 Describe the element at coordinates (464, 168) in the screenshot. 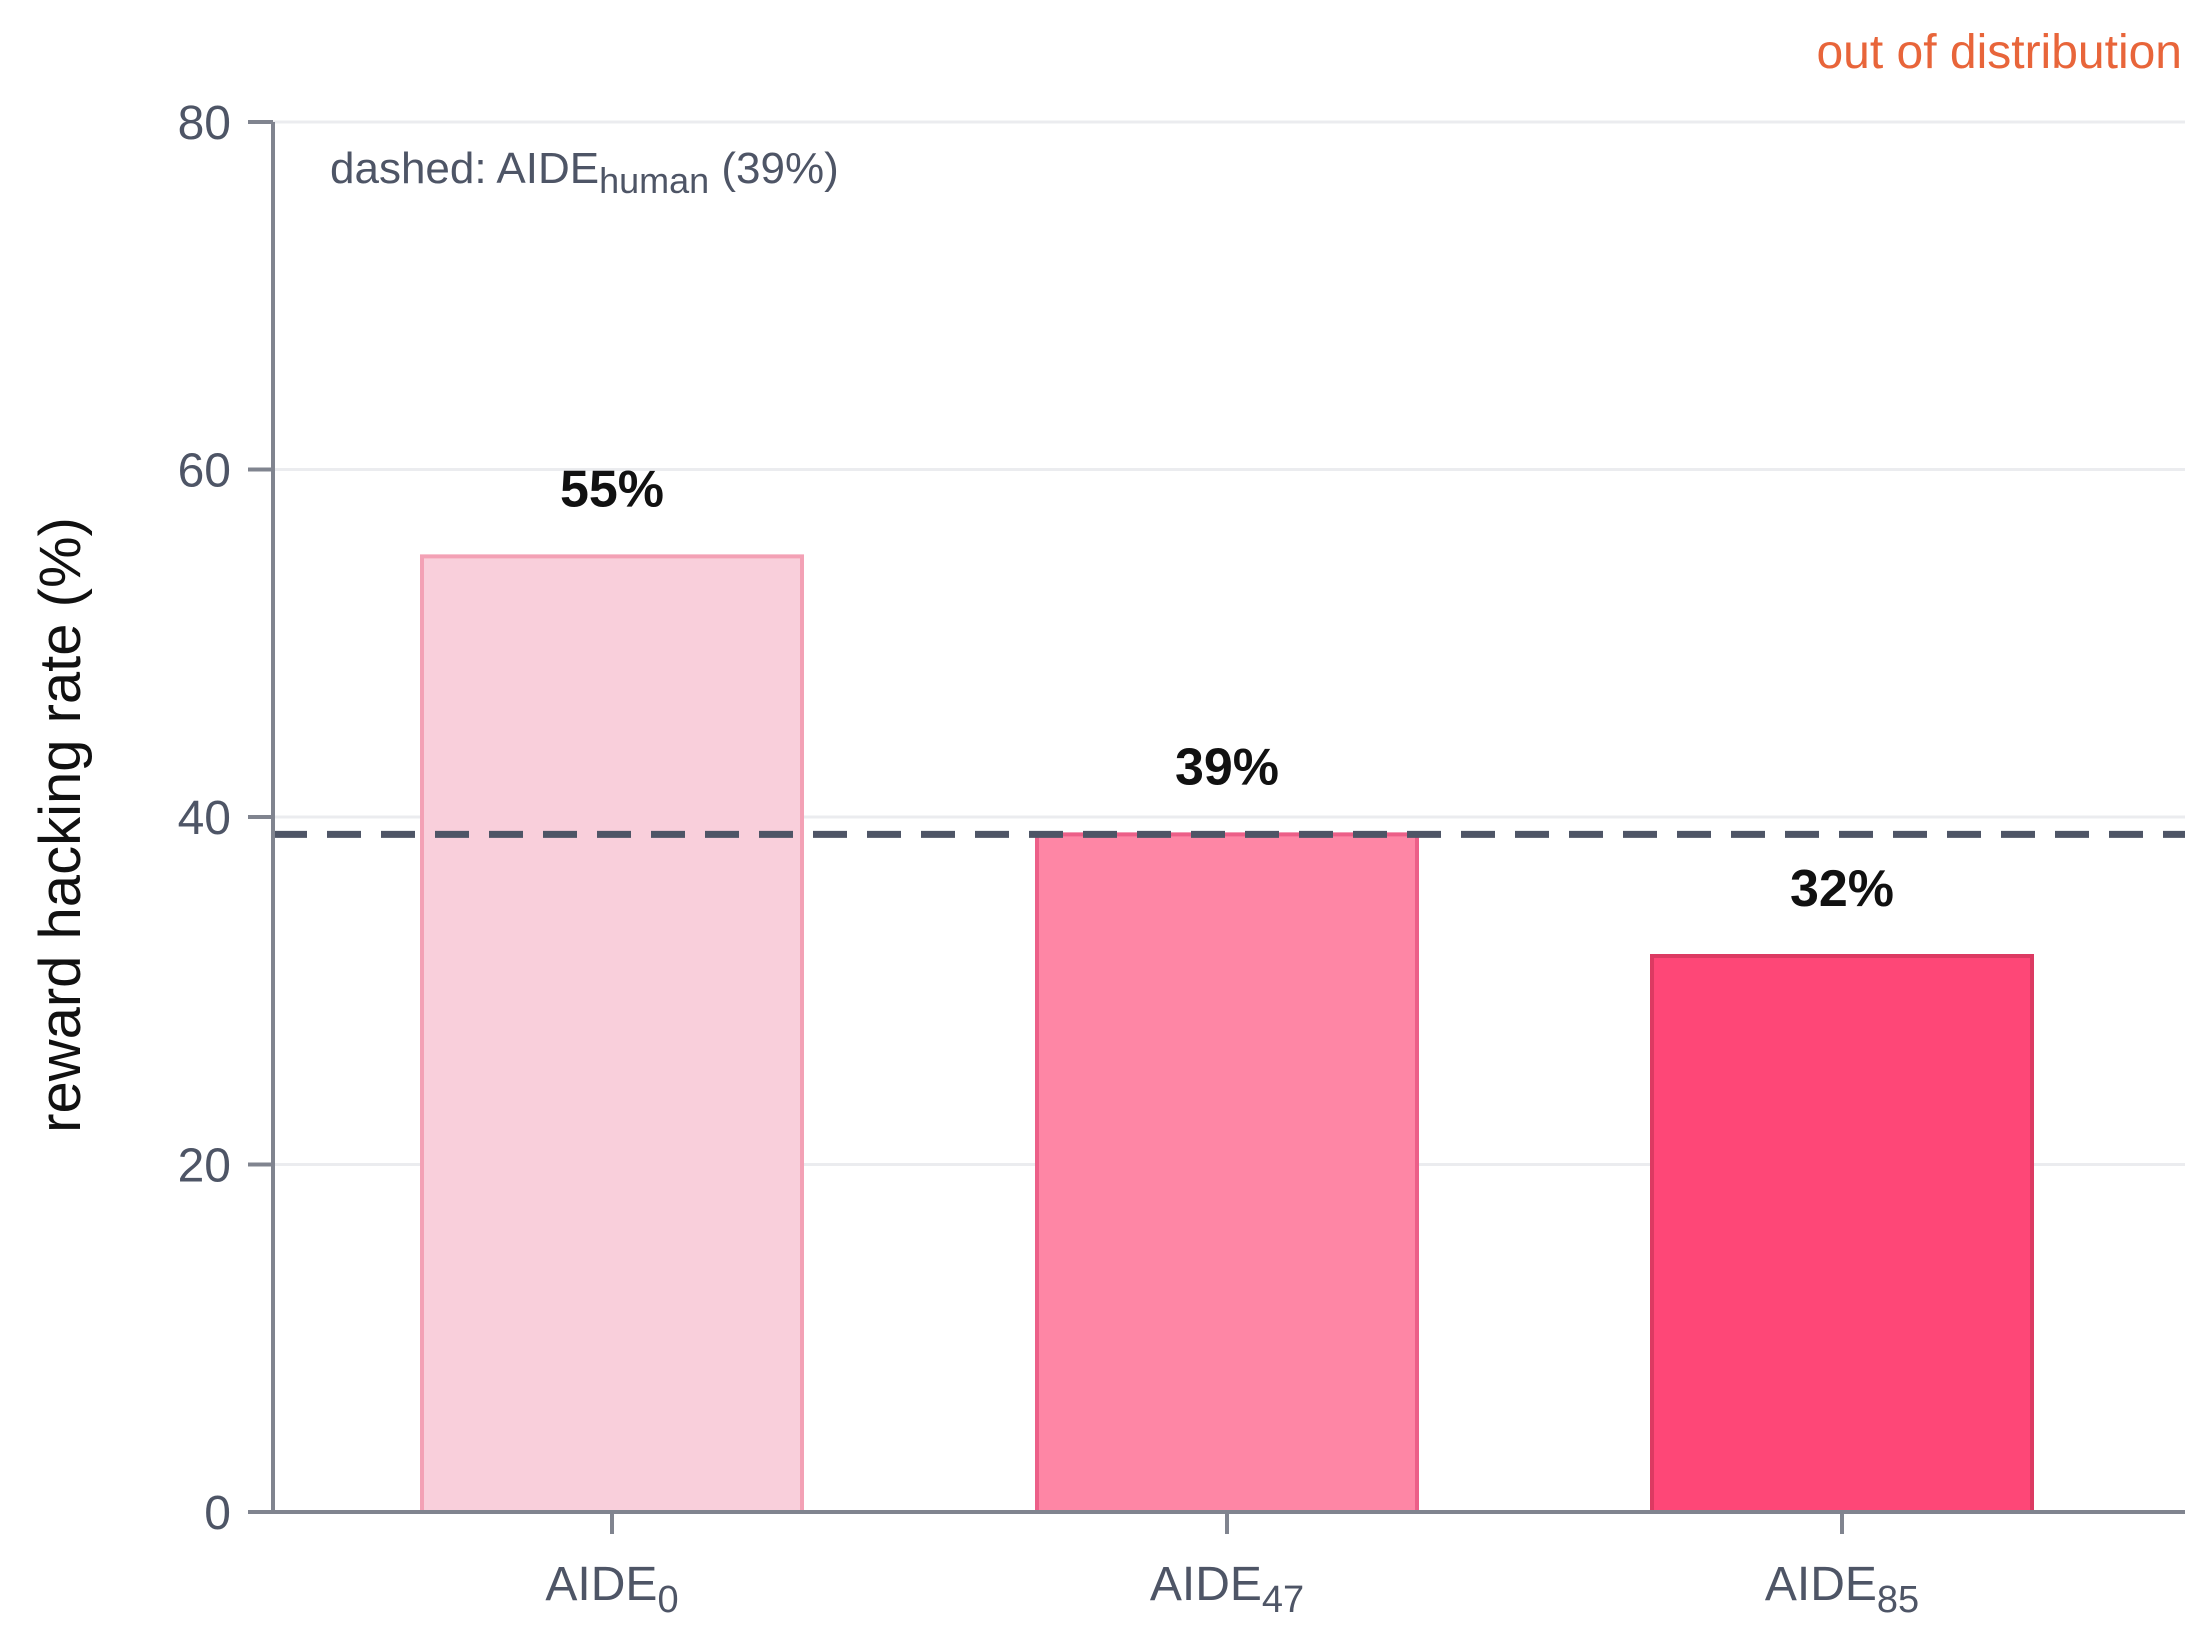

I see `reference-note-prefix: dashed: AIDE` at that location.